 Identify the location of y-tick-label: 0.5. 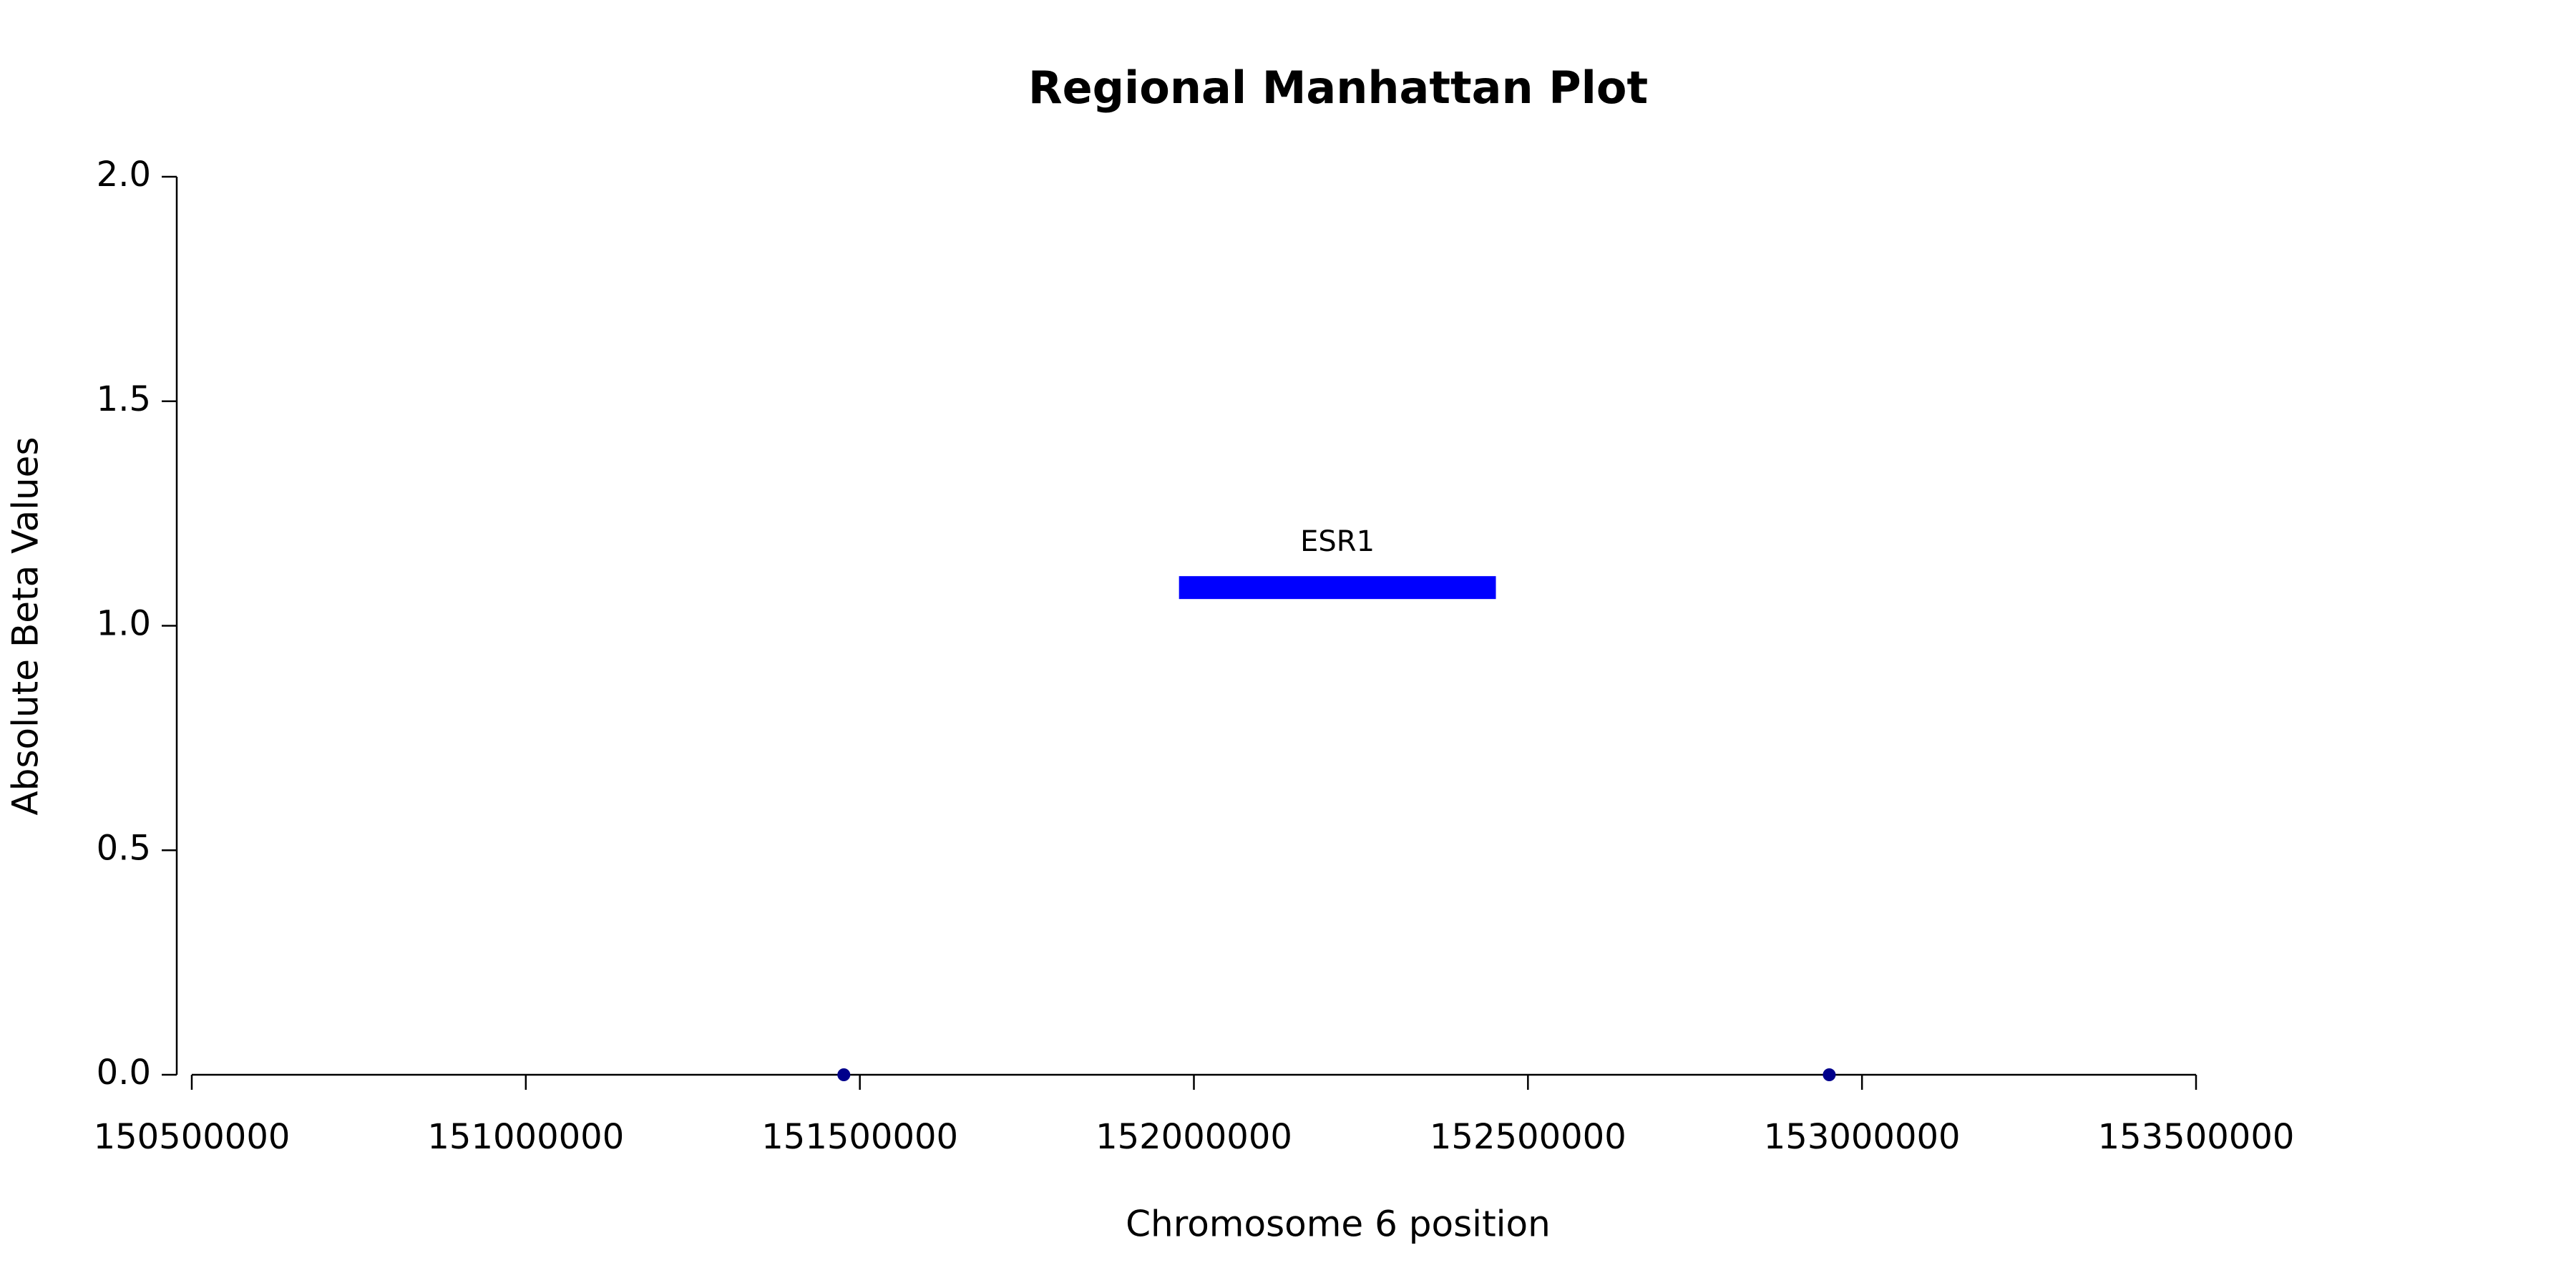
(124, 848).